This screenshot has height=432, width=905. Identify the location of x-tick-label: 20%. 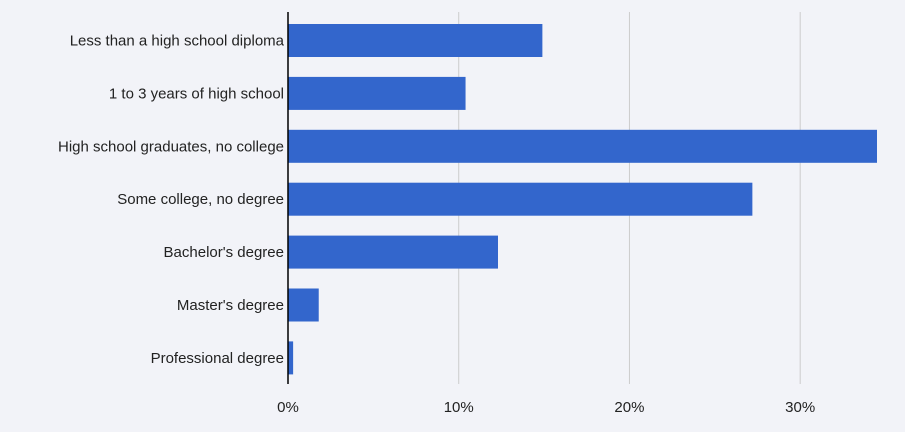
(629, 407).